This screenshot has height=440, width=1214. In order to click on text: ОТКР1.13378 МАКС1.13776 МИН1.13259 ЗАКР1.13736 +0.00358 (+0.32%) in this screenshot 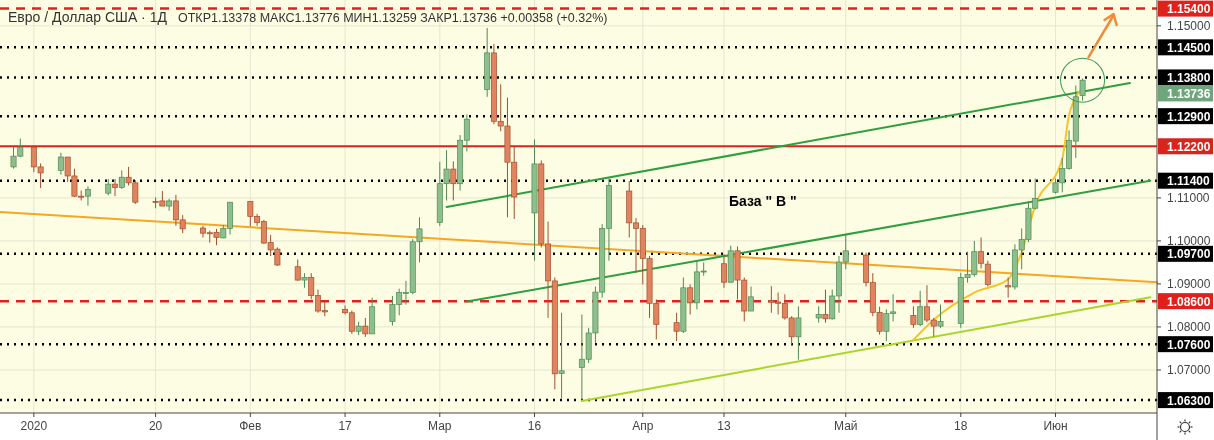, I will do `click(393, 18)`.